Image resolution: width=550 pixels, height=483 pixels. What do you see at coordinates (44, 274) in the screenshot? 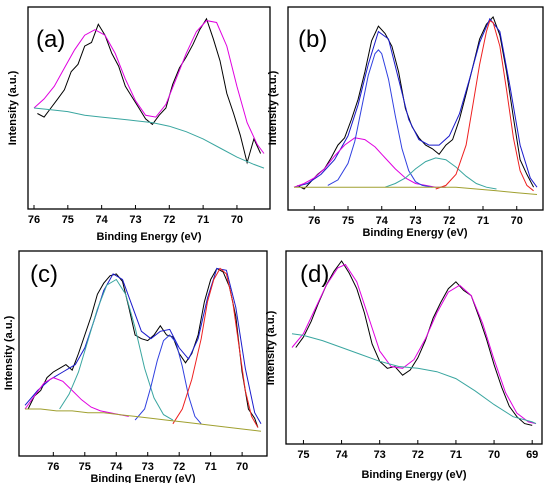
I see `panel-label: (c)` at bounding box center [44, 274].